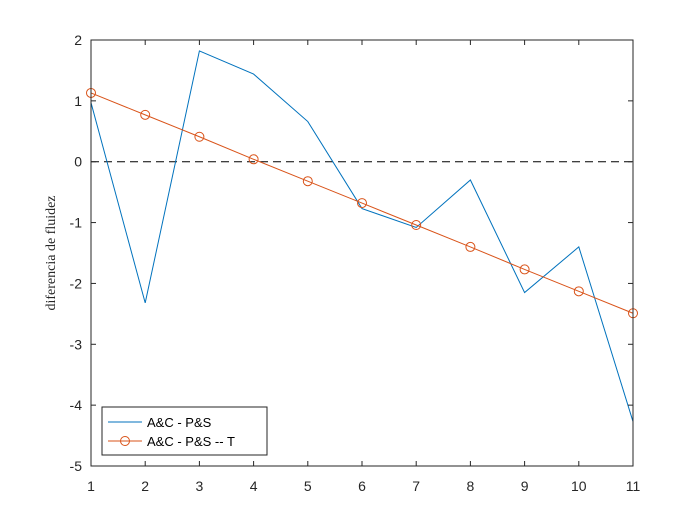 The height and width of the screenshot is (525, 700). I want to click on x-tick-label: 11, so click(633, 486).